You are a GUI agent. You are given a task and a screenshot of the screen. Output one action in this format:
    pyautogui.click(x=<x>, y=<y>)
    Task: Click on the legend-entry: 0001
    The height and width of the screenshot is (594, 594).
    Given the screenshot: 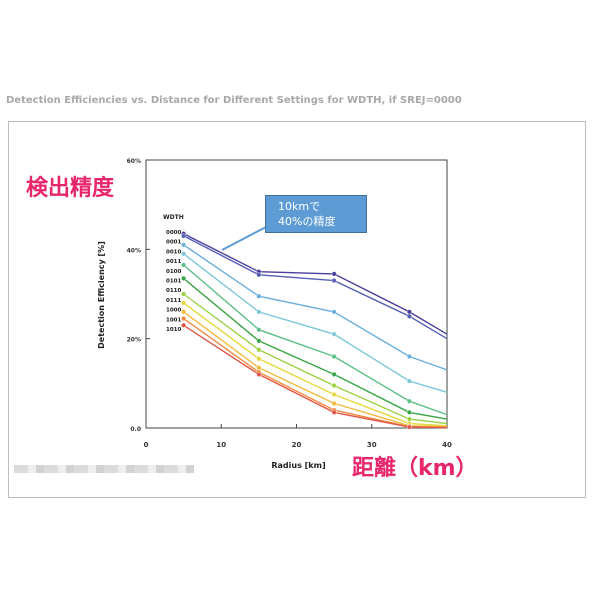 What is the action you would take?
    pyautogui.click(x=173, y=243)
    